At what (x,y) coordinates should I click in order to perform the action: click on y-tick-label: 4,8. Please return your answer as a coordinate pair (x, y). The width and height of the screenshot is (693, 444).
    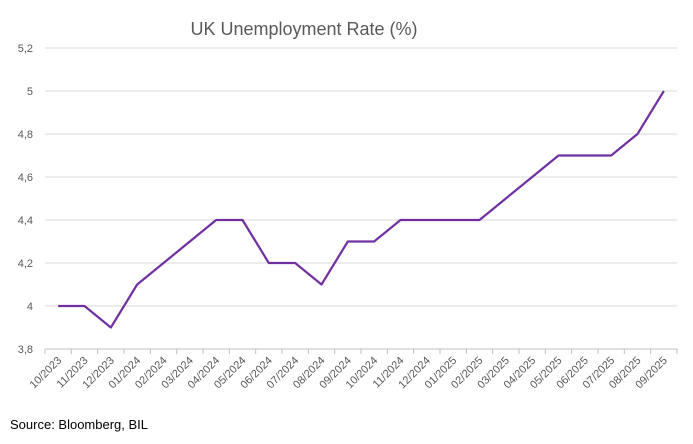
    Looking at the image, I should click on (25, 135).